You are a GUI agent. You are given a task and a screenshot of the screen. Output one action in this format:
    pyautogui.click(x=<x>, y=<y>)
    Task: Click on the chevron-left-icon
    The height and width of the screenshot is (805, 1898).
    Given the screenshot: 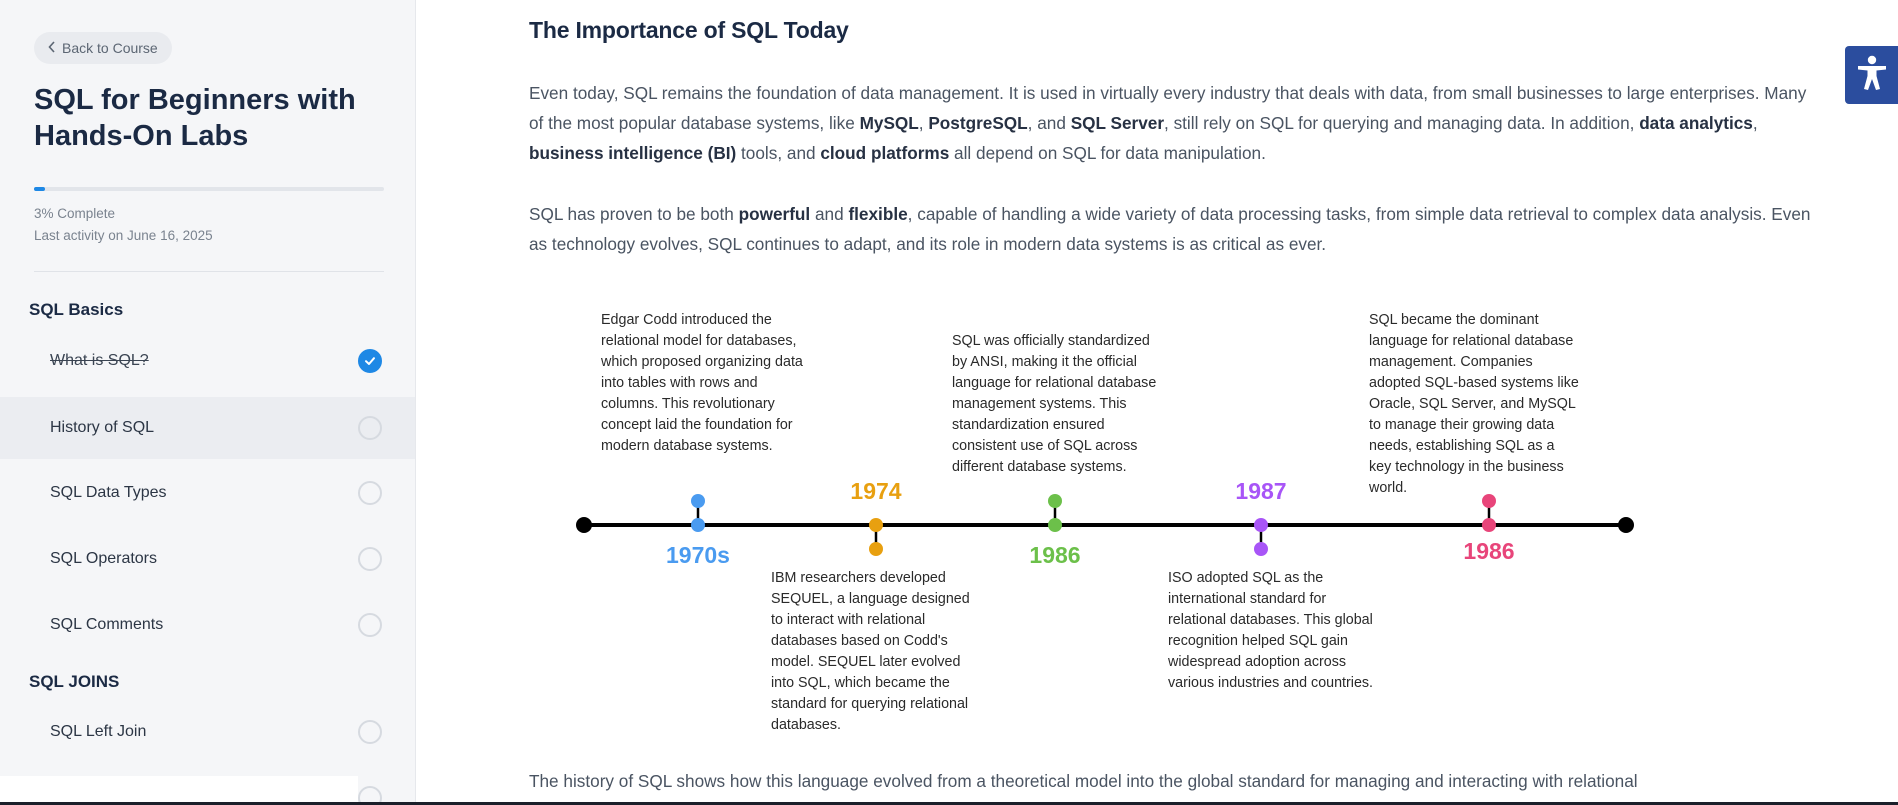 What is the action you would take?
    pyautogui.click(x=52, y=48)
    